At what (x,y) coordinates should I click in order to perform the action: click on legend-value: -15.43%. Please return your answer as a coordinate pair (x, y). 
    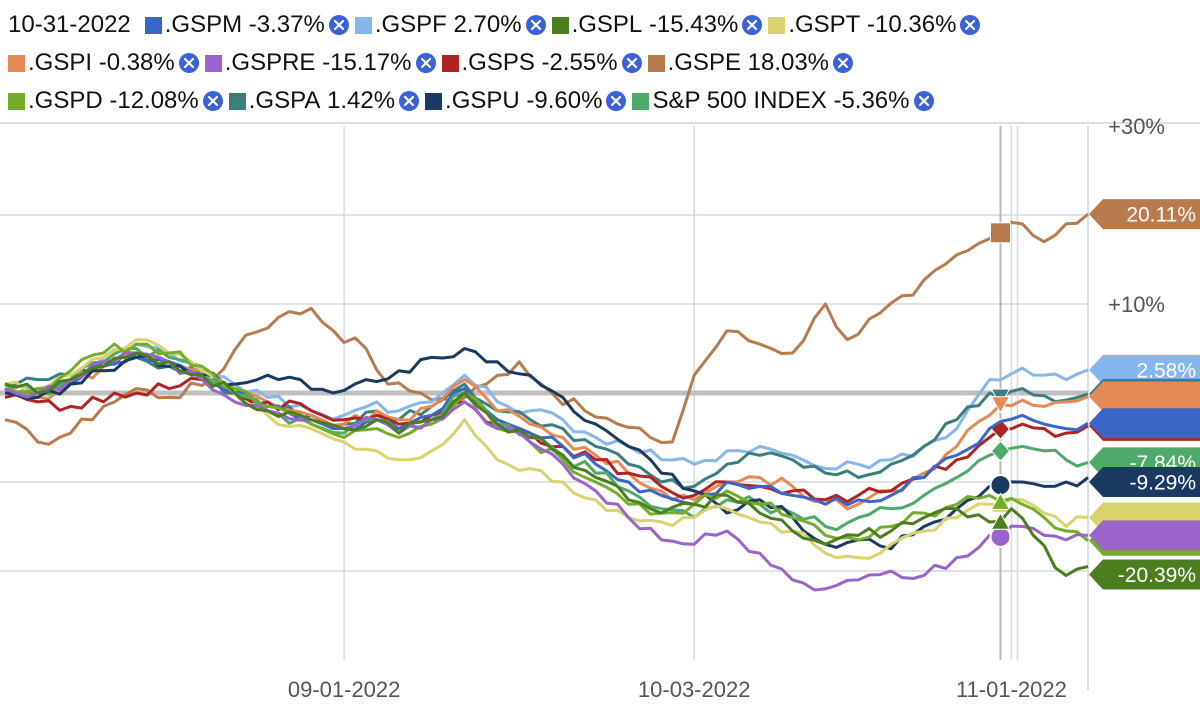
    Looking at the image, I should click on (690, 24).